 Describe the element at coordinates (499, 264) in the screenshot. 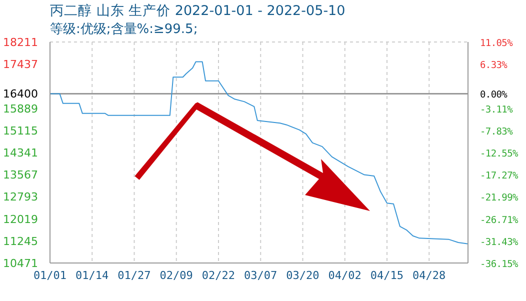

I see `y2-tick-label: -36.15%` at that location.